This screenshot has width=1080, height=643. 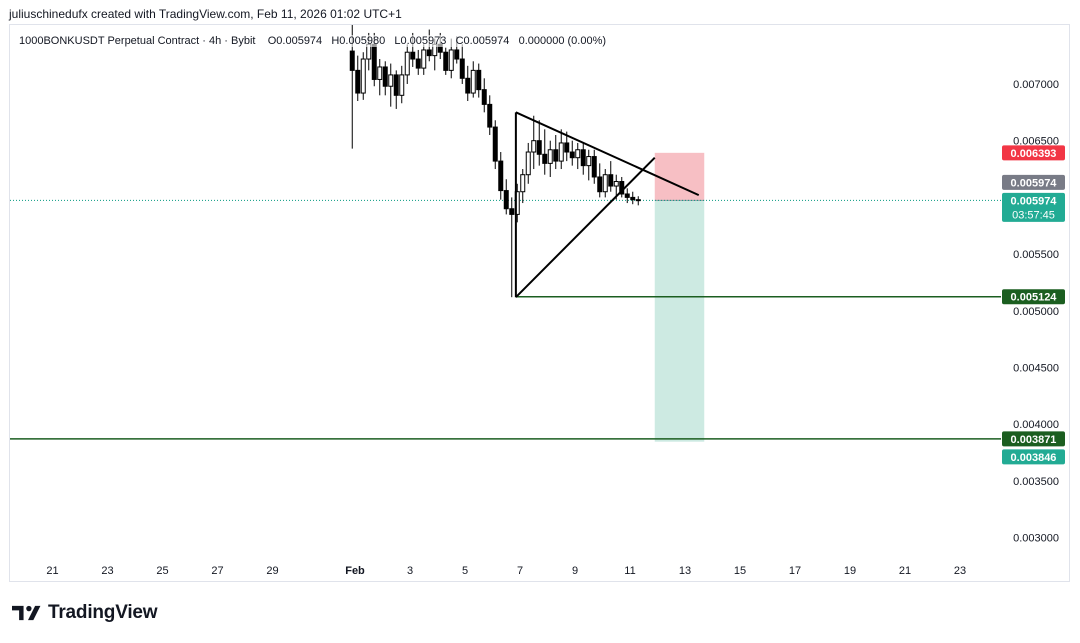 I want to click on time-tick-label: 19, so click(x=850, y=571).